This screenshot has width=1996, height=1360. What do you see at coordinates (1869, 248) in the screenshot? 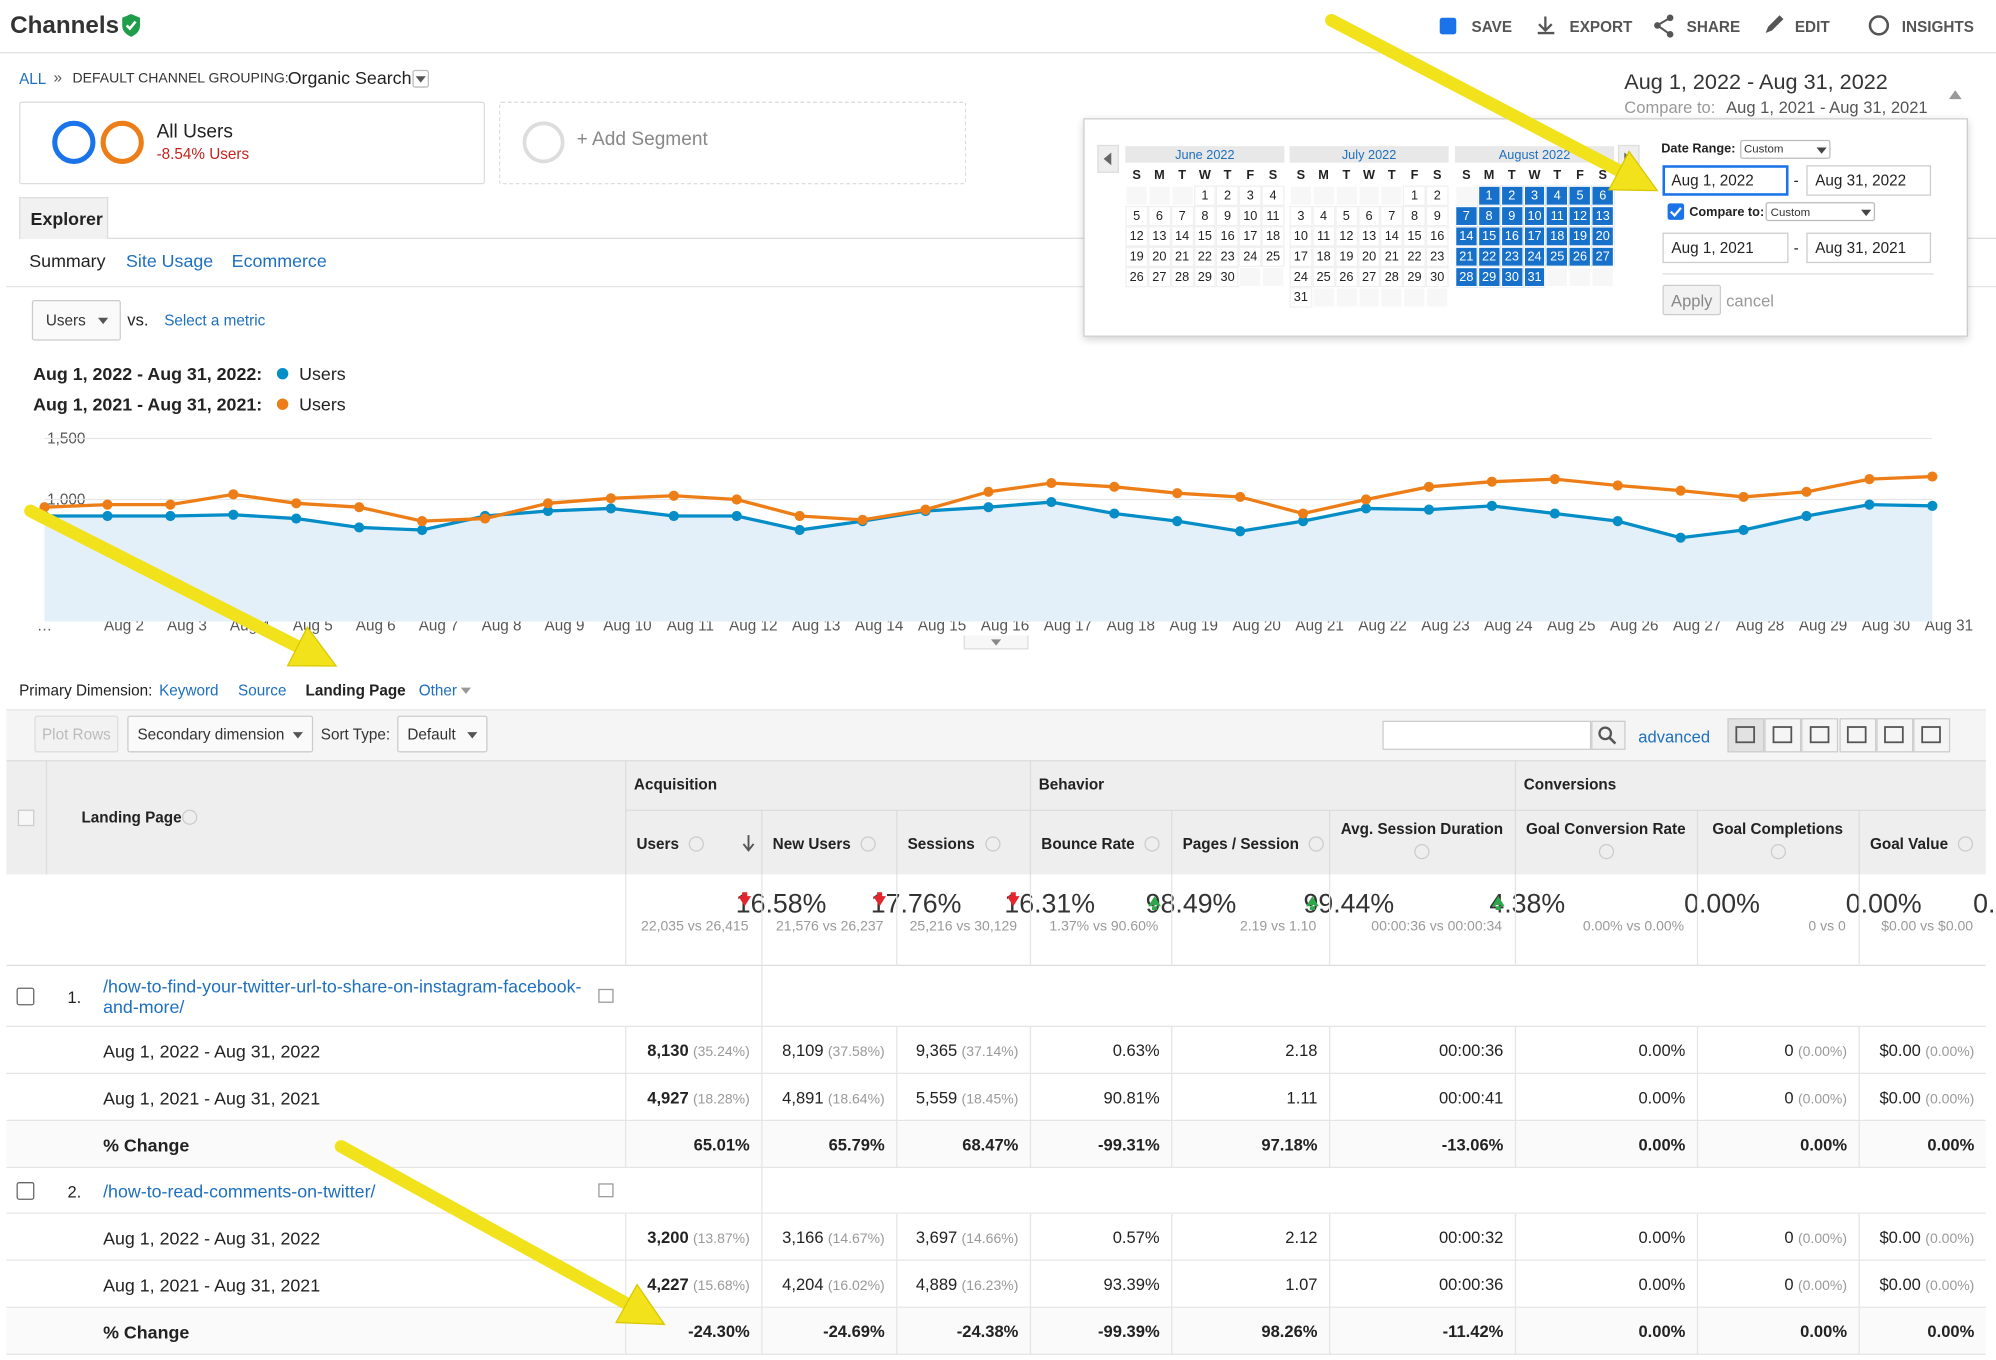
I see `compare-end-input` at bounding box center [1869, 248].